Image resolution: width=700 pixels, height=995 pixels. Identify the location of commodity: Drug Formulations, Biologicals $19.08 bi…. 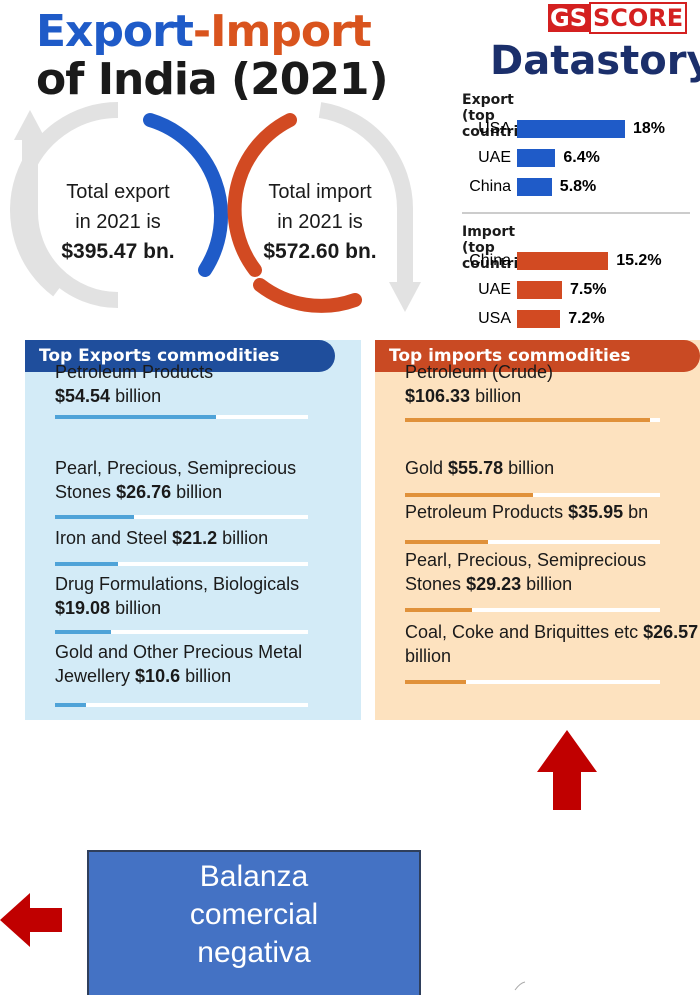
(205, 596).